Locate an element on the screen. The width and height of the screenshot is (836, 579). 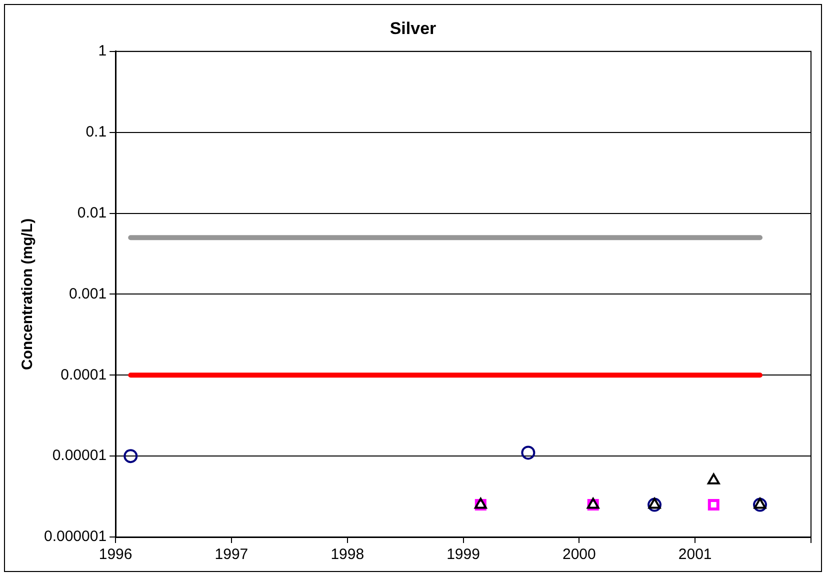
x-tick-label: 2001 is located at coordinates (695, 555).